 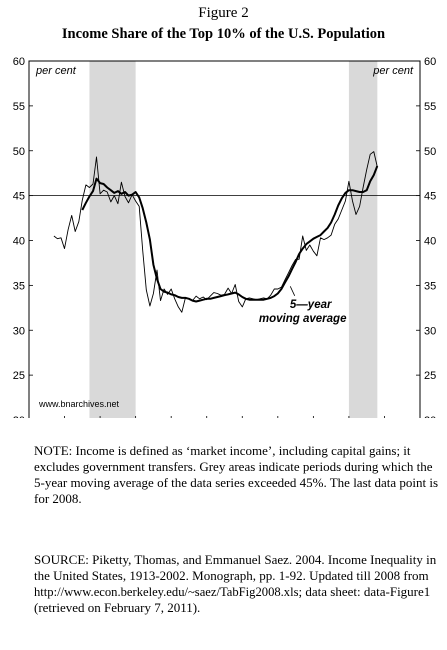 What do you see at coordinates (430, 242) in the screenshot?
I see `y-tick-label-right: 40` at bounding box center [430, 242].